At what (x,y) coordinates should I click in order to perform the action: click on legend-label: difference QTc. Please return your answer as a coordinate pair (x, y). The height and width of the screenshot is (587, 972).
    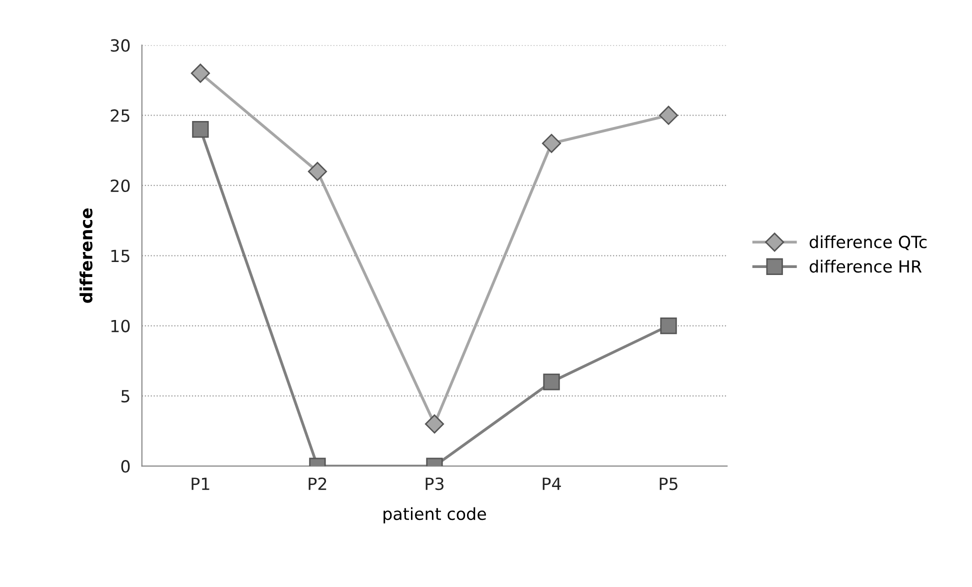
    Looking at the image, I should click on (868, 242).